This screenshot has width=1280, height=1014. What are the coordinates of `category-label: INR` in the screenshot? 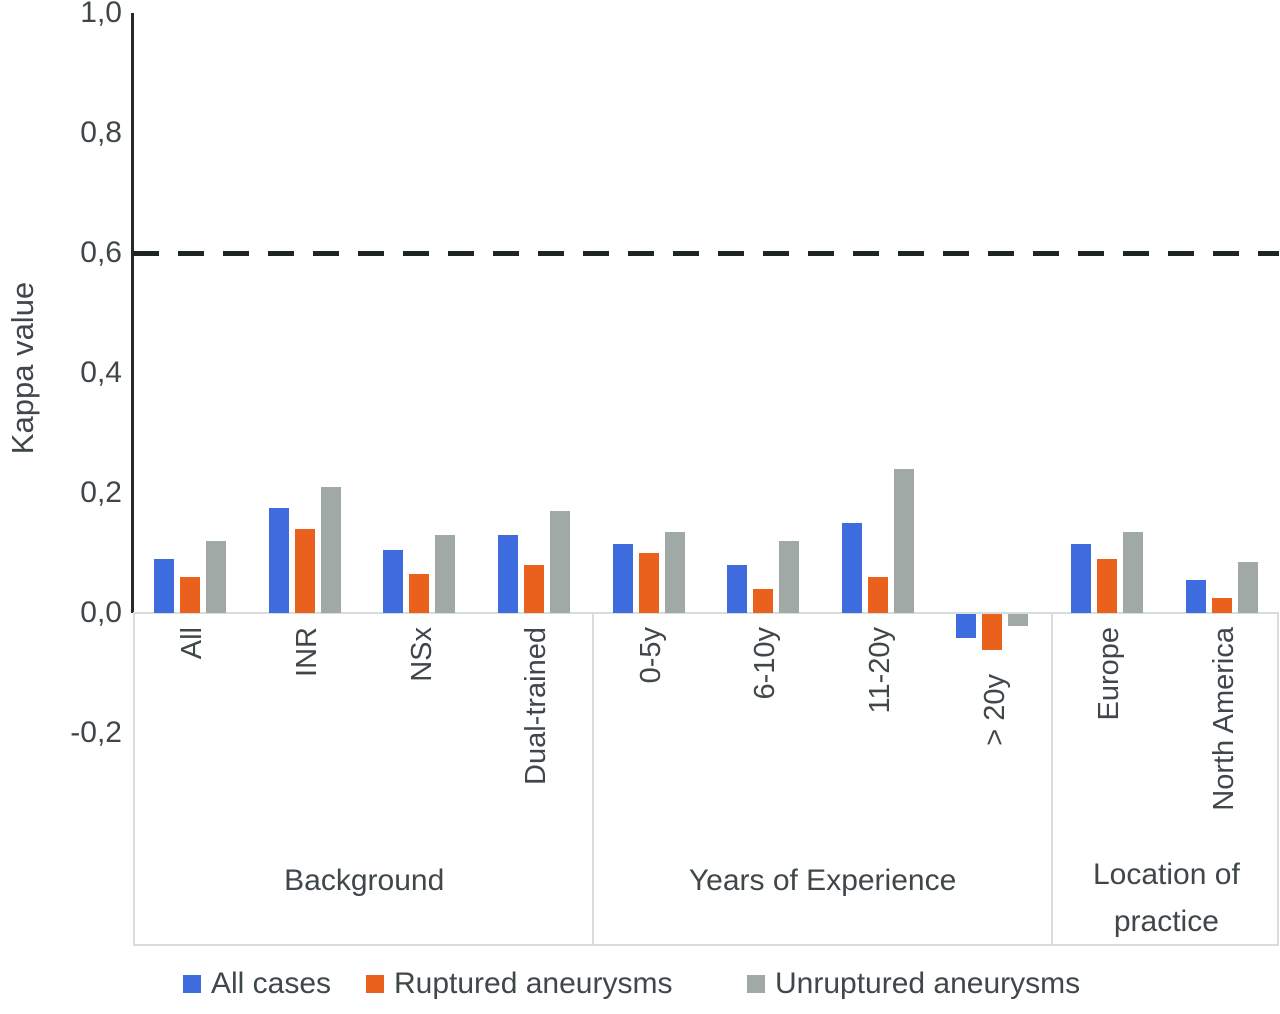 It's located at (306, 652).